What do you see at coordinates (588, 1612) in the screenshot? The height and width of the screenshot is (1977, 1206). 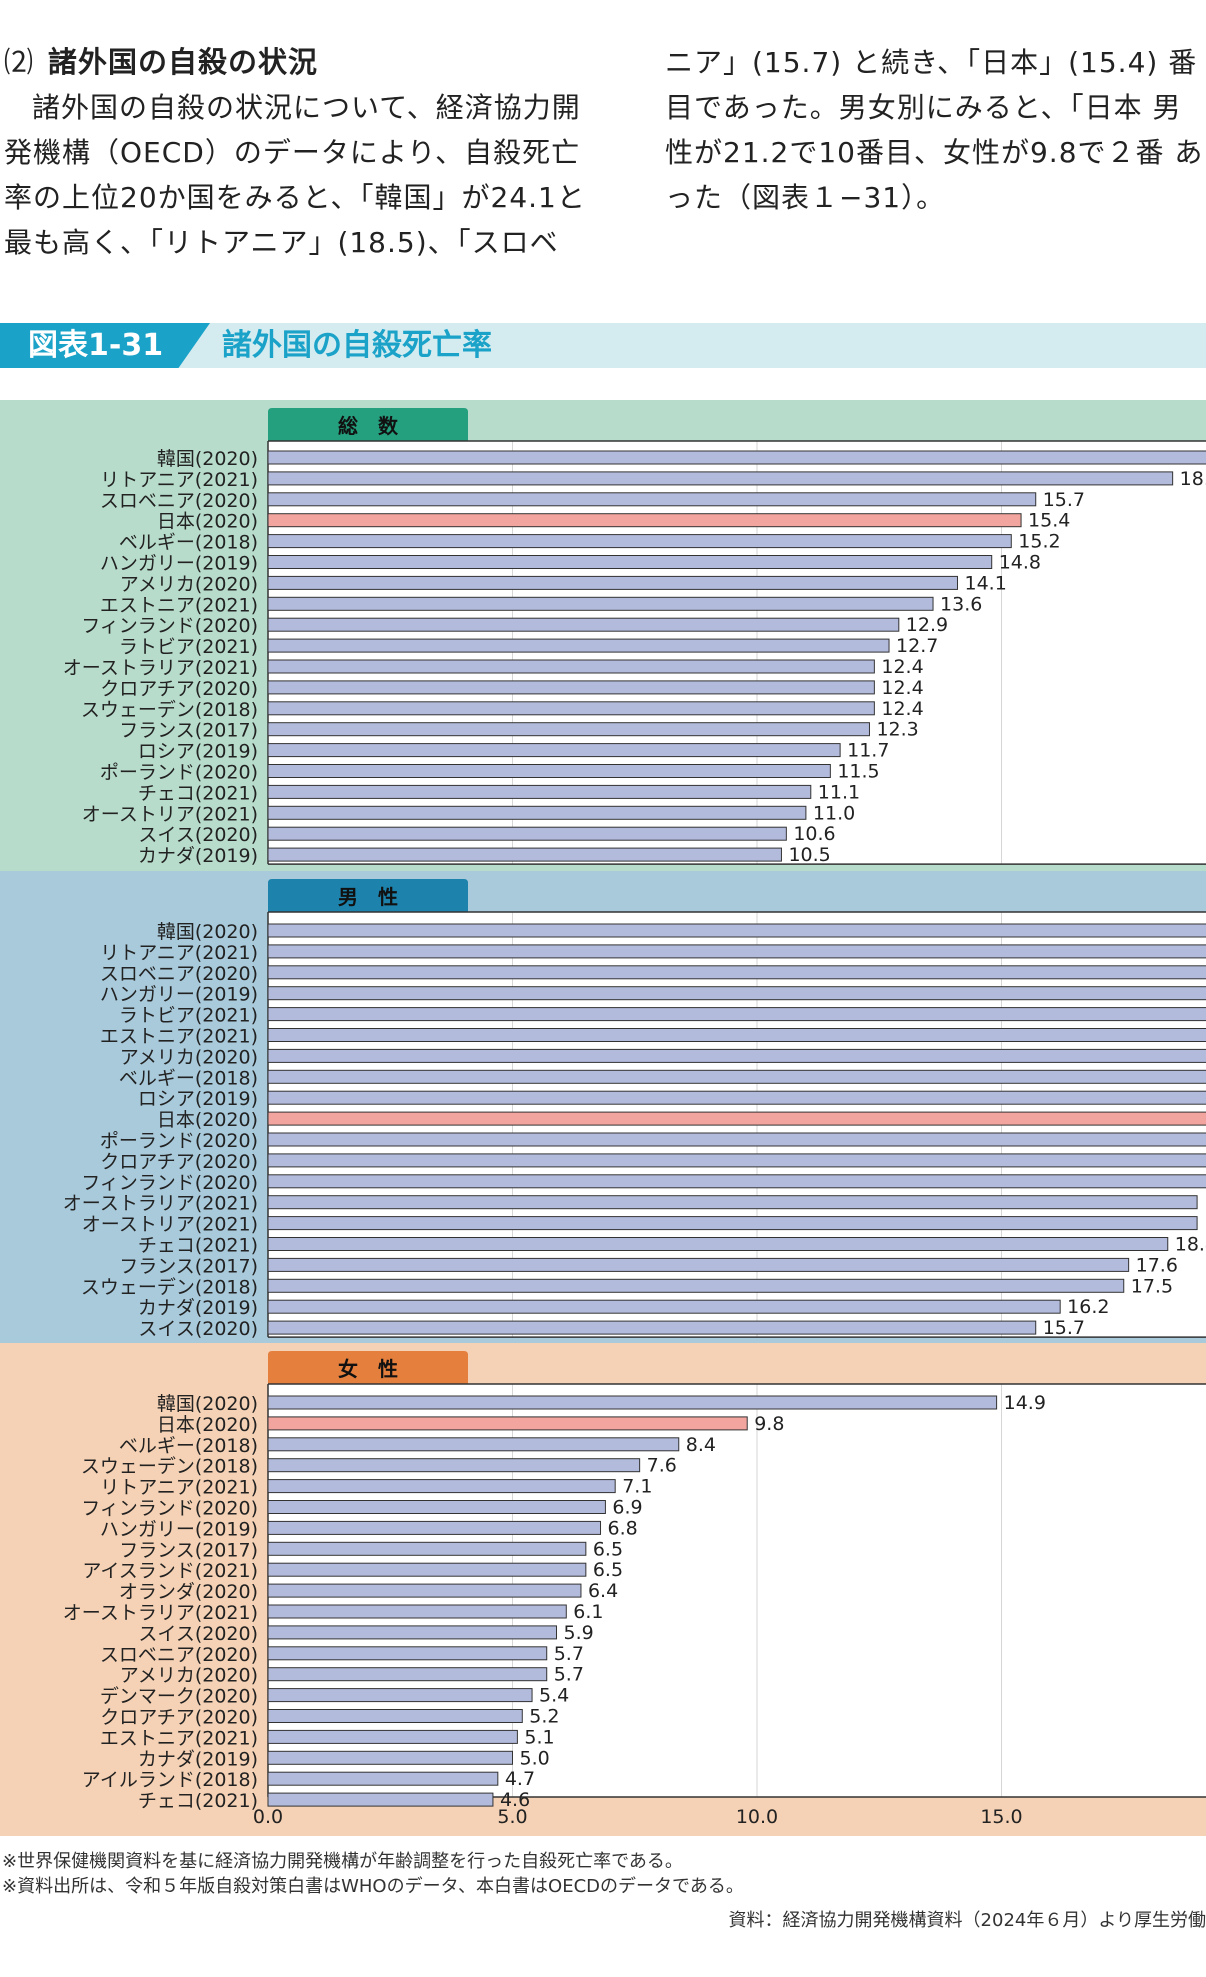 I see `data-label: 6.1` at bounding box center [588, 1612].